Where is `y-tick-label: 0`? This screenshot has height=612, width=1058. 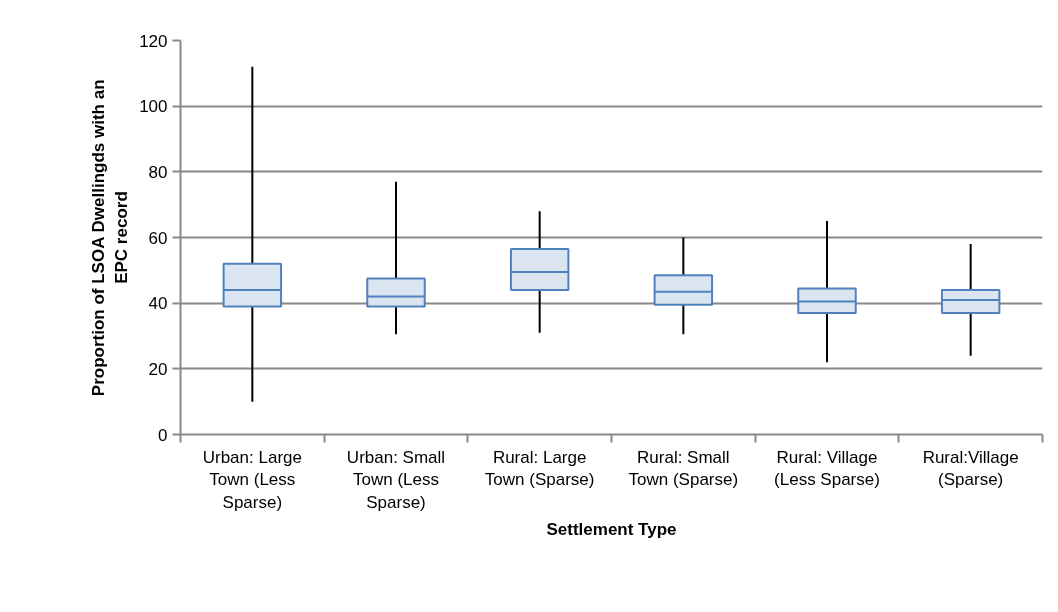
y-tick-label: 0 is located at coordinates (163, 435).